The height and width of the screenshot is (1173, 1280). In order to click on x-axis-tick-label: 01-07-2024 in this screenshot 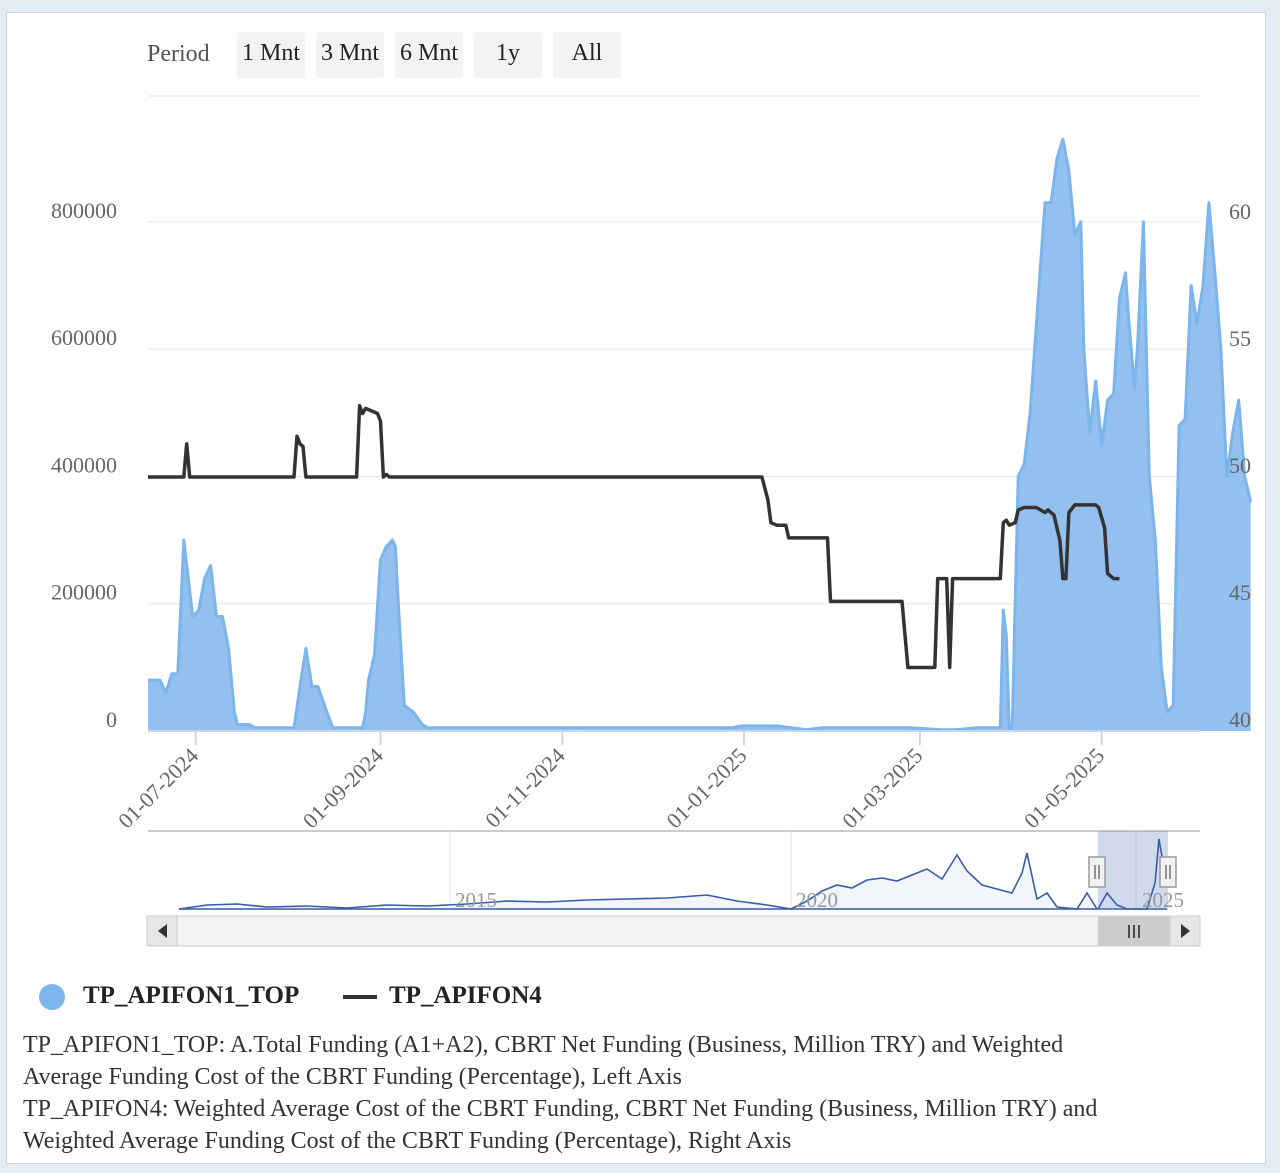, I will do `click(158, 788)`.